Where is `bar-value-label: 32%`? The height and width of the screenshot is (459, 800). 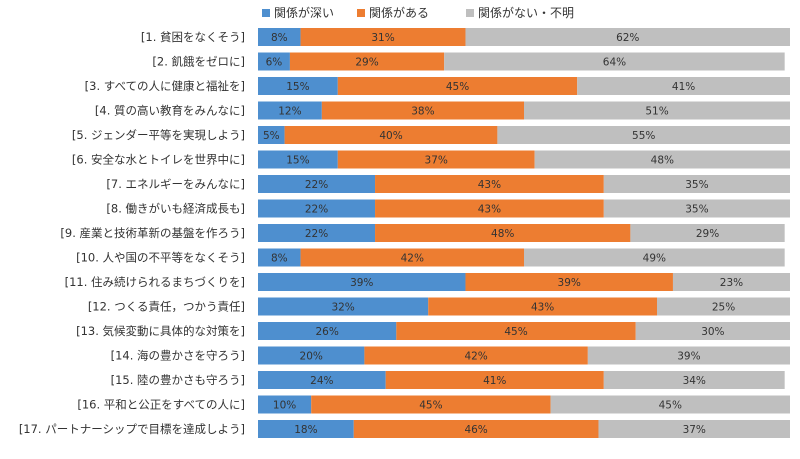
bar-value-label: 32% is located at coordinates (342, 308).